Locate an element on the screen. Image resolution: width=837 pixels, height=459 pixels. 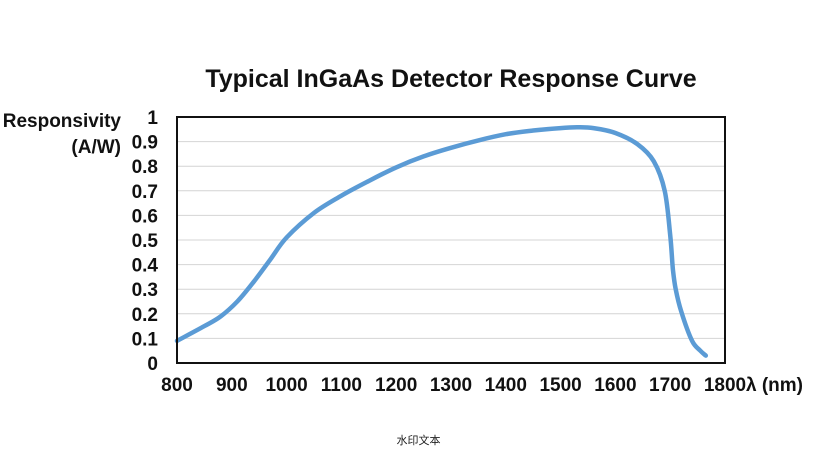
y-tick-label: 0.1 is located at coordinates (145, 339).